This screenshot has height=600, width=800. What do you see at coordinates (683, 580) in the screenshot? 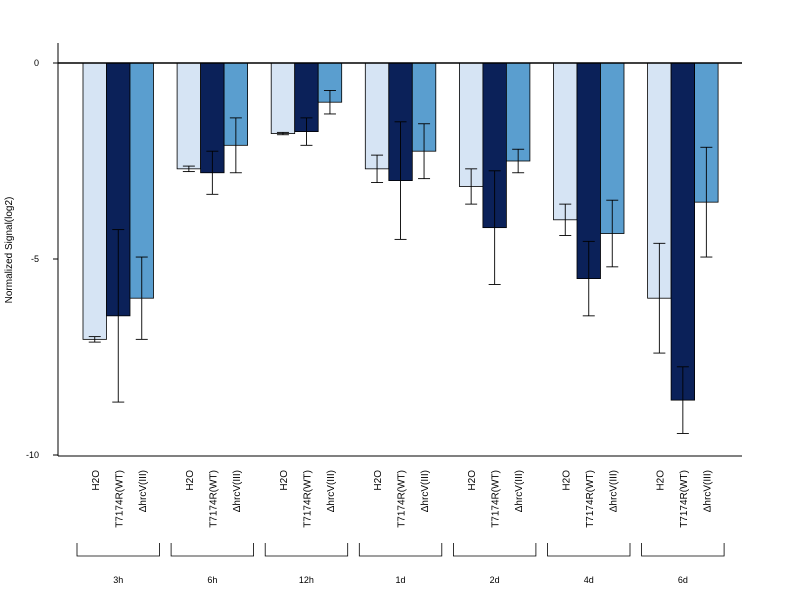
I see `group-label: 6d` at bounding box center [683, 580].